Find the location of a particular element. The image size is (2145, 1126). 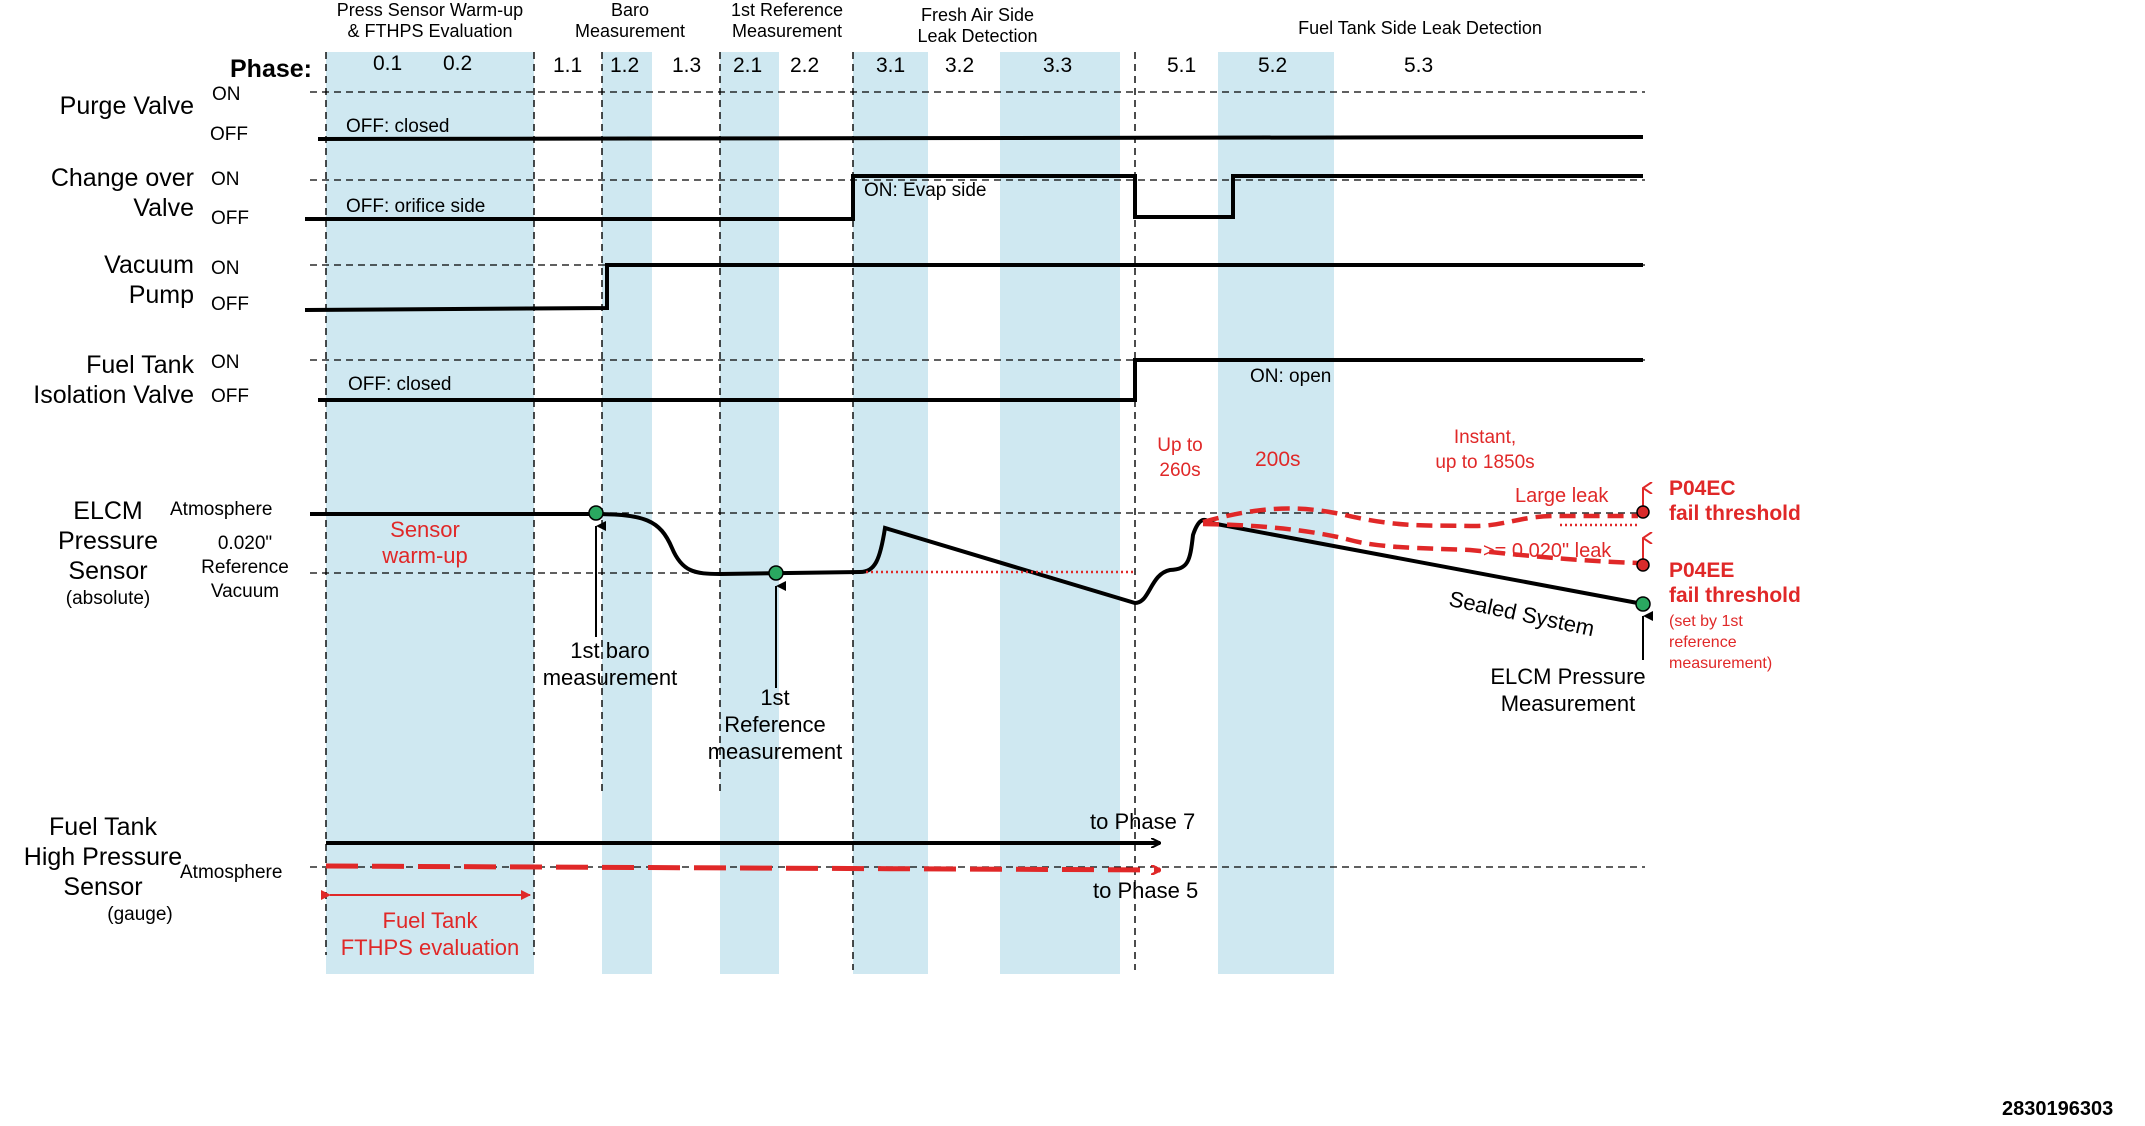

group-header-fuel-tank-side: Fuel Tank Side Leak Detection is located at coordinates (1420, 28).